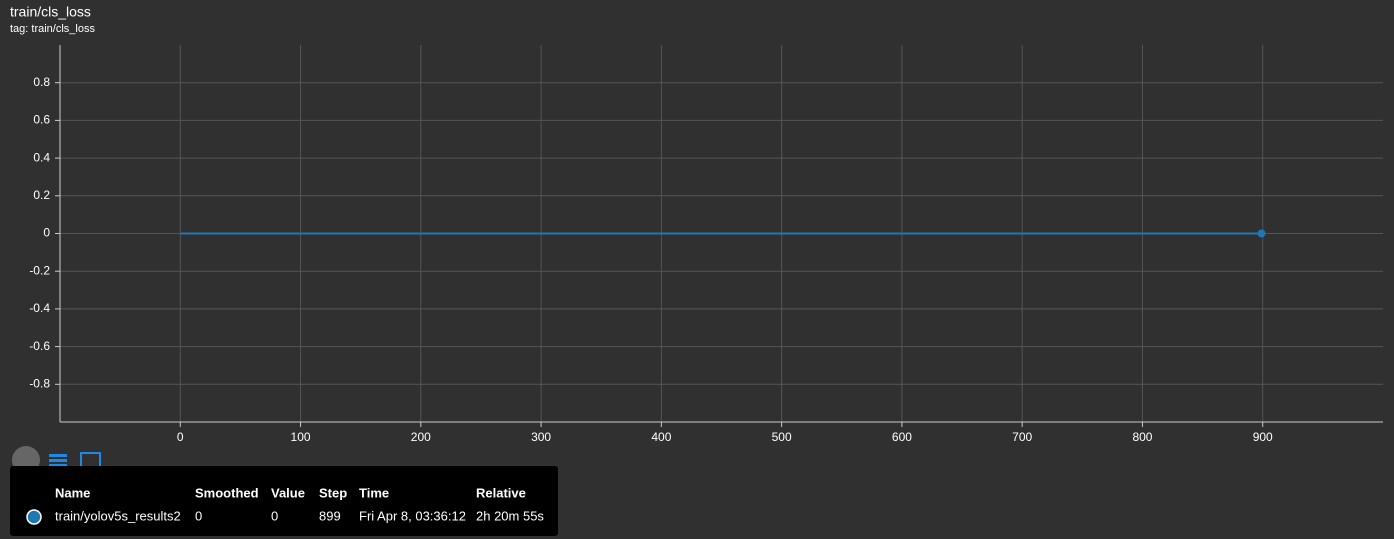 The image size is (1394, 539). Describe the element at coordinates (52, 29) in the screenshot. I see `chart-subtitle: tag: train/cls_loss` at that location.